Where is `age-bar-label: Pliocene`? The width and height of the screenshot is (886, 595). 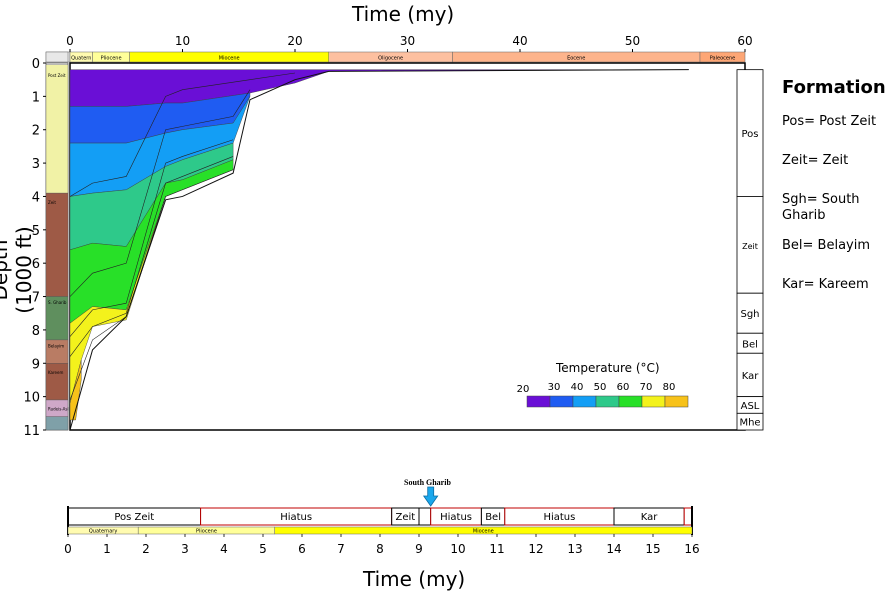
age-bar-label: Pliocene is located at coordinates (111, 59).